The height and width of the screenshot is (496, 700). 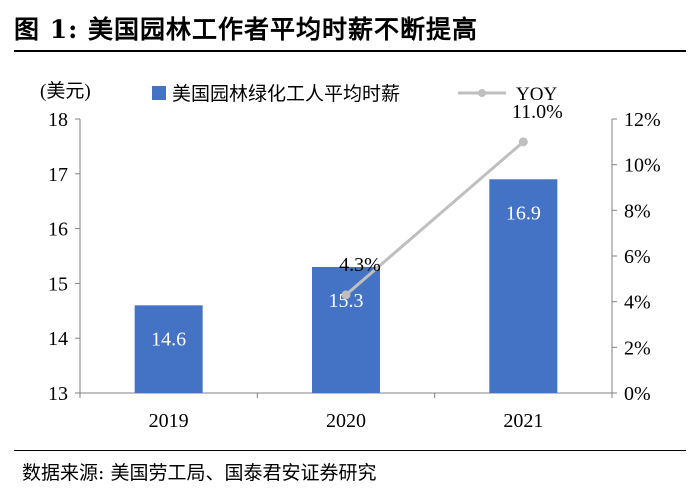 I want to click on left-axis-tick-label: 18, so click(x=58, y=120).